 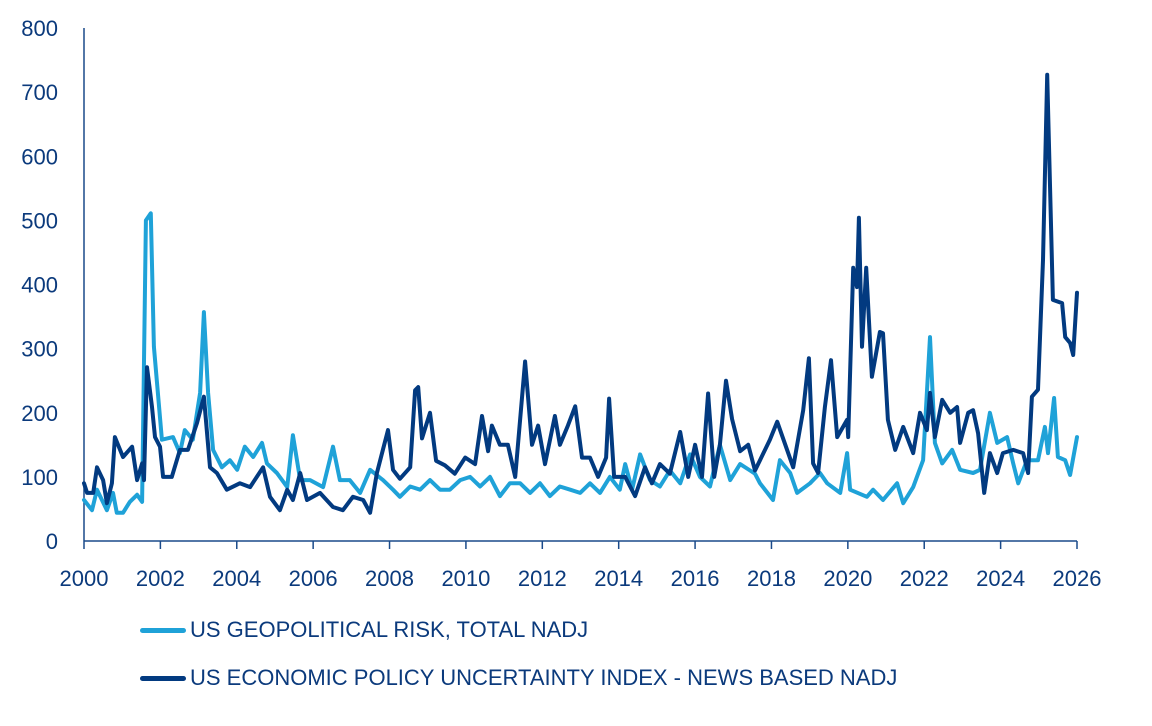 What do you see at coordinates (84, 578) in the screenshot?
I see `x-tick-label: 2000` at bounding box center [84, 578].